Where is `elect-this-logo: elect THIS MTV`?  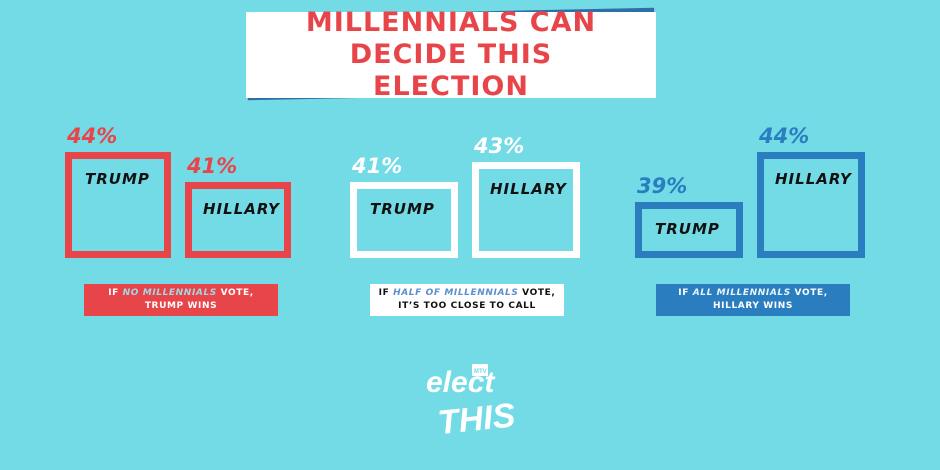
elect-this-logo: elect THIS MTV is located at coordinates (471, 403).